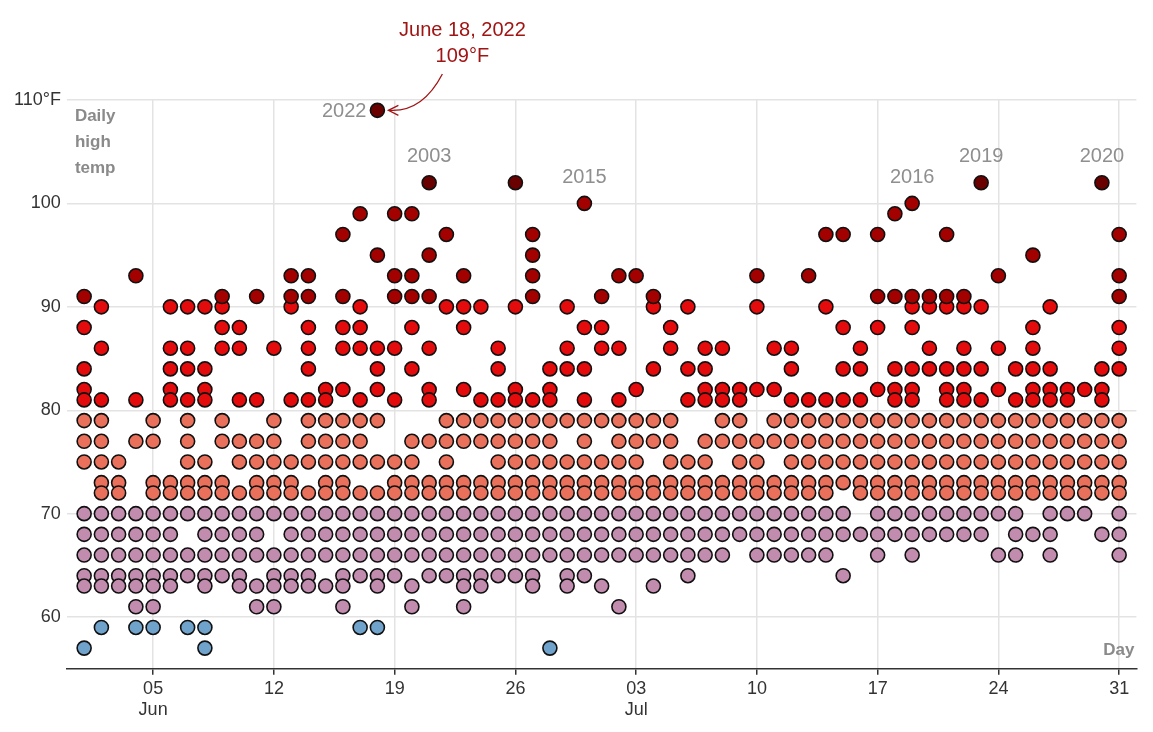 The width and height of the screenshot is (1153, 732). I want to click on annotation: 2019, so click(981, 155).